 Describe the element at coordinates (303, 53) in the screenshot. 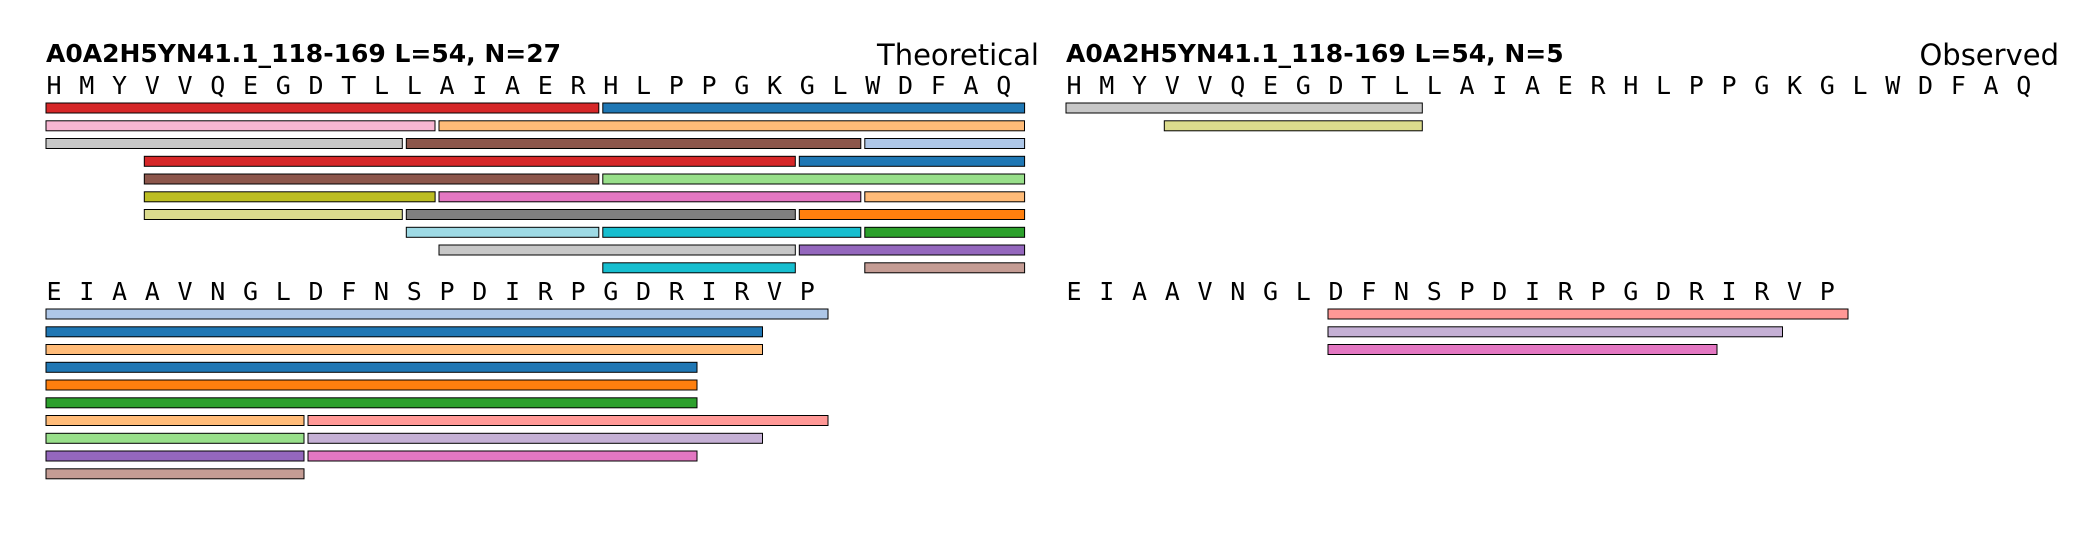

I see `panel-title: A0A2H5YN41.1_118-169 L=54, N=27` at that location.